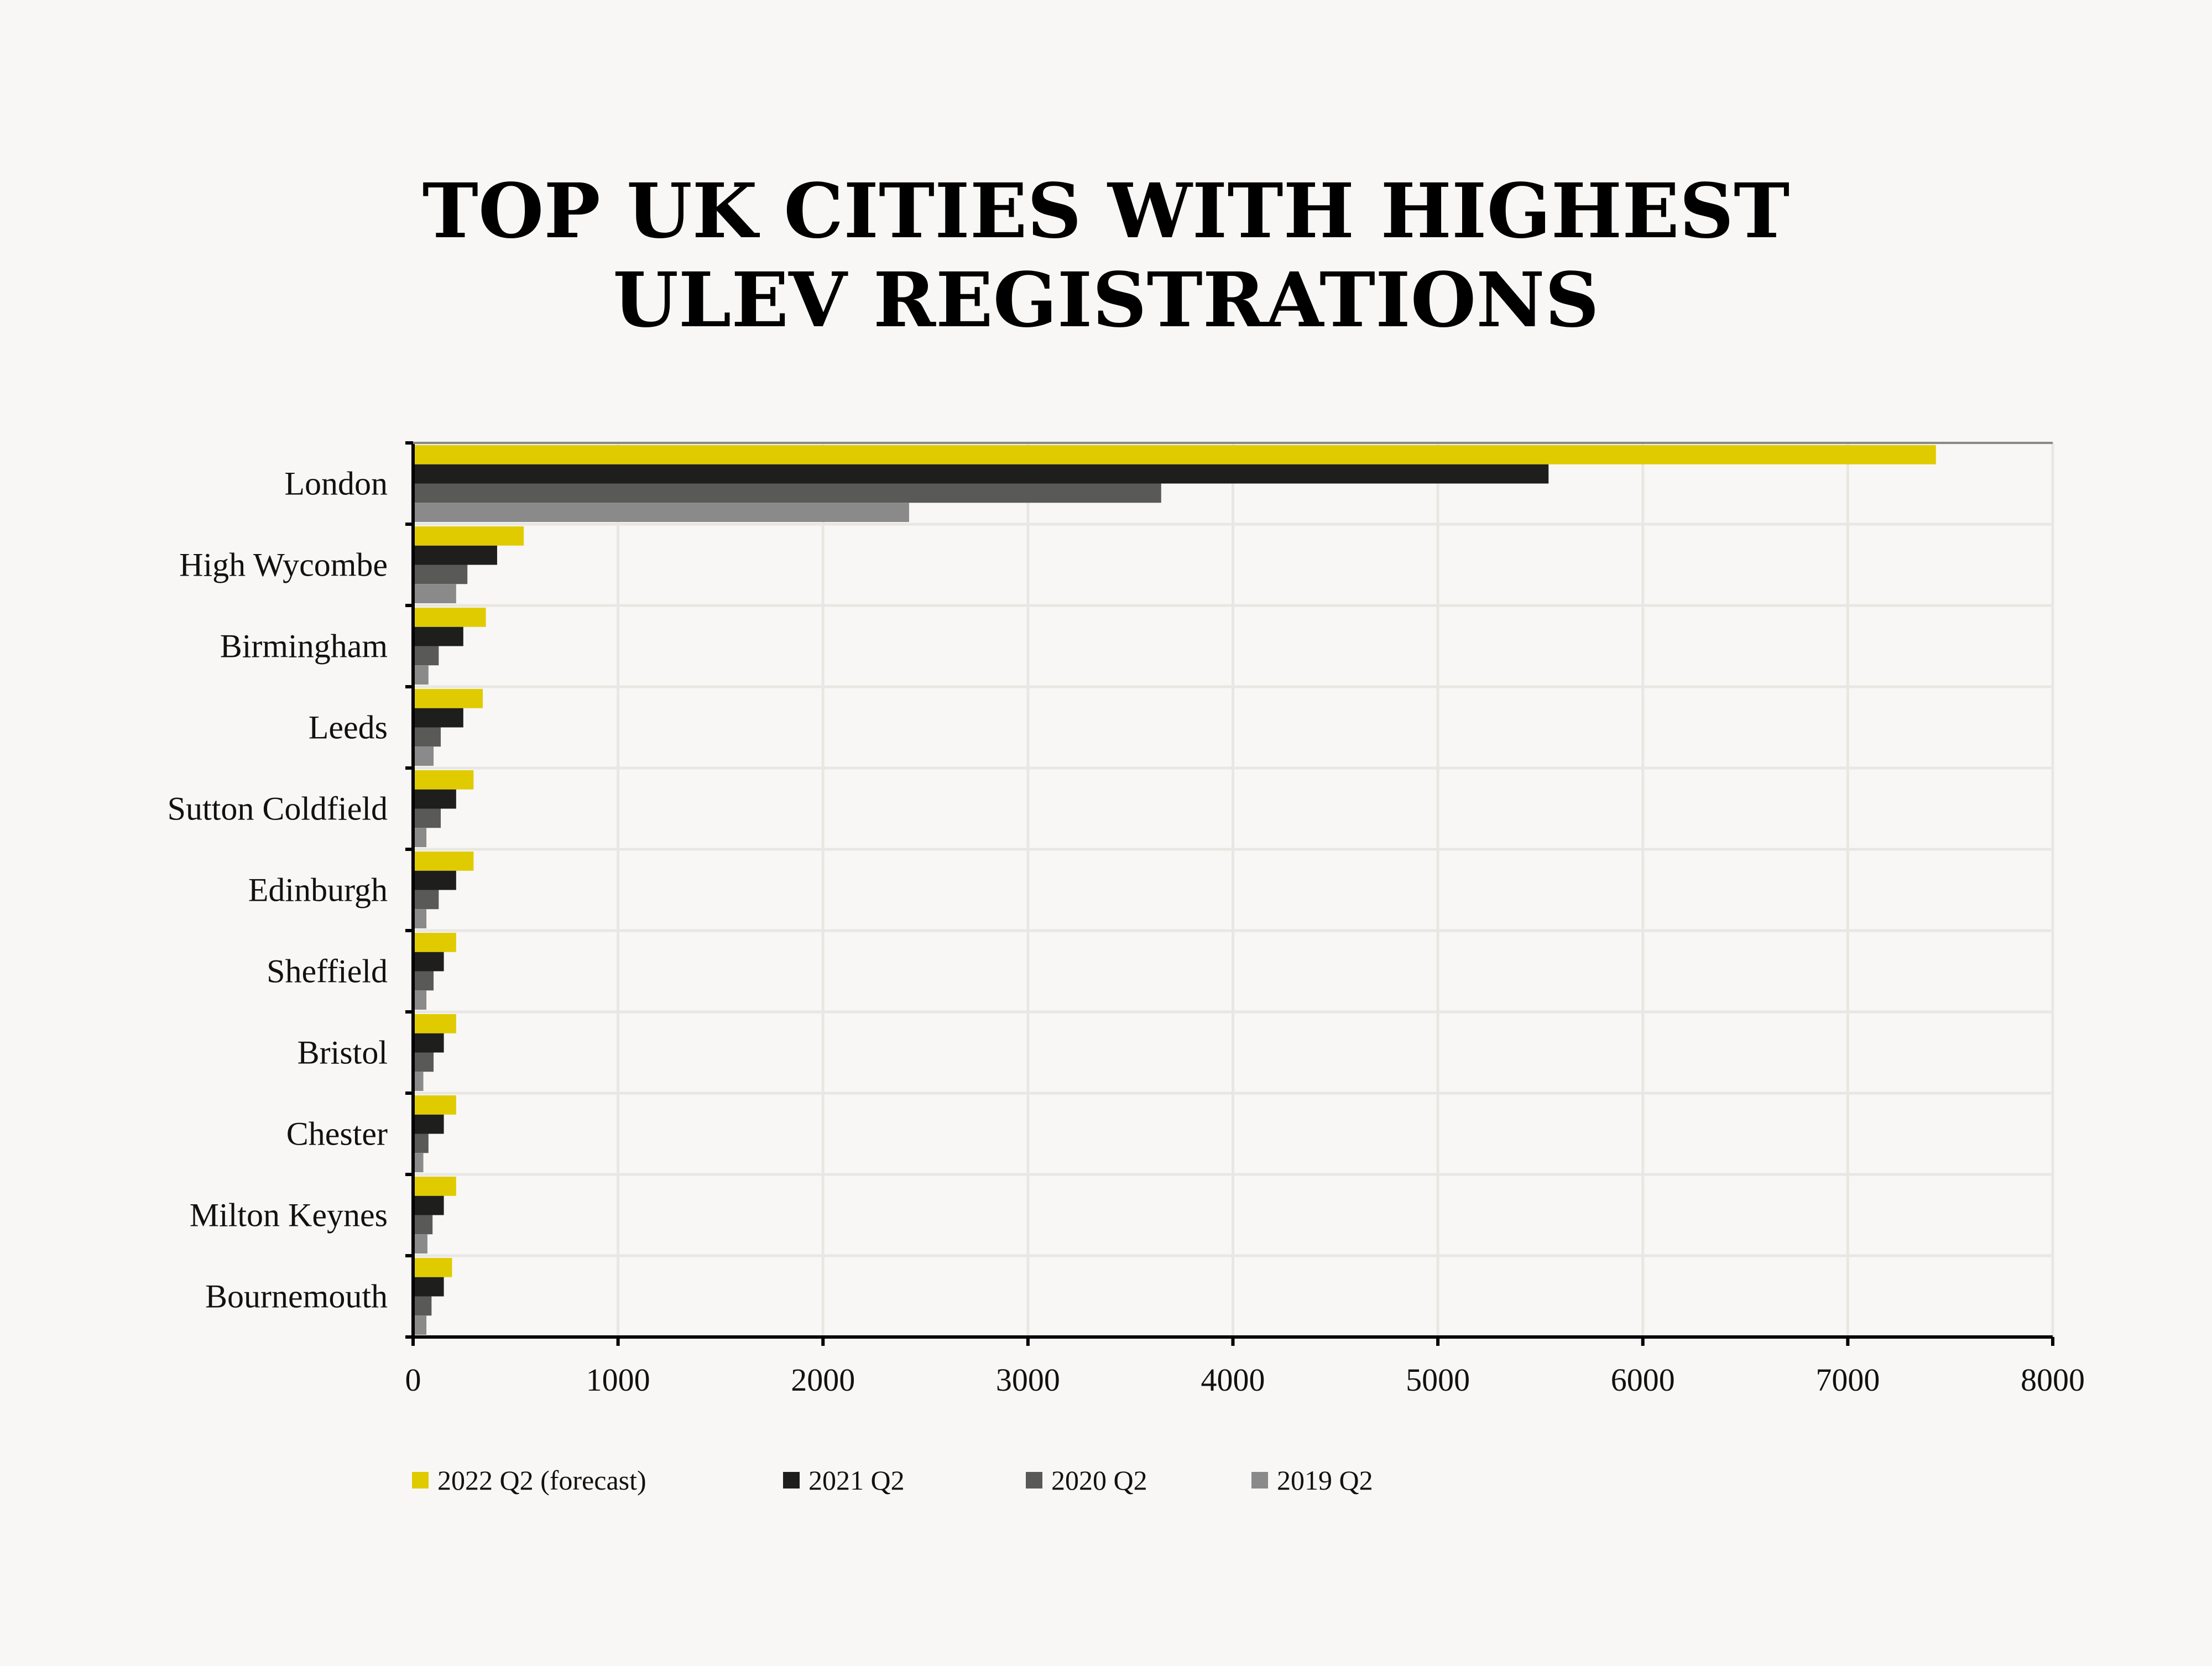  I want to click on bar-high-wycombe-2020-q2, so click(441, 574).